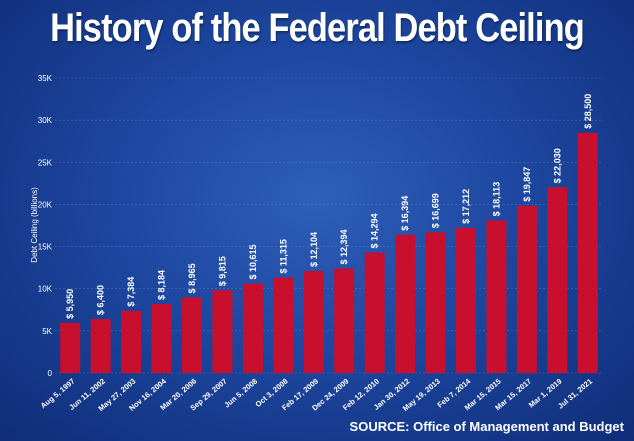  What do you see at coordinates (557, 165) in the screenshot?
I see `bar-value-label: $ 22,030` at bounding box center [557, 165].